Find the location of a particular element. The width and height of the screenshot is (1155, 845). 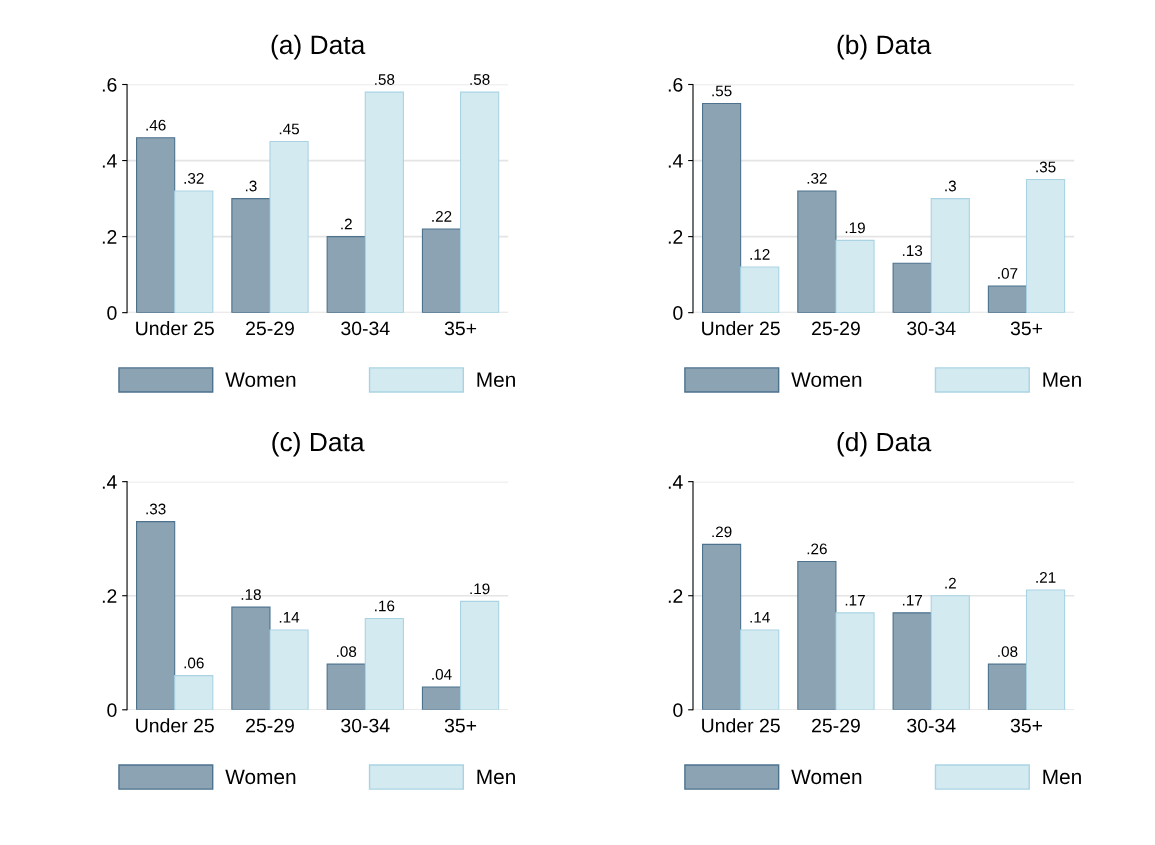

data-label: .35 is located at coordinates (1046, 167).